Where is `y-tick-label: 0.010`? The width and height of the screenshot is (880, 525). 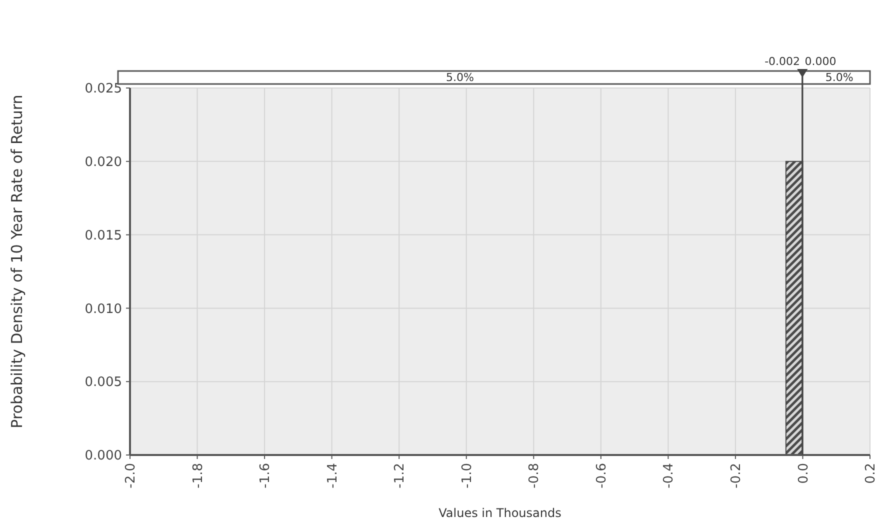 y-tick-label: 0.010 is located at coordinates (103, 309).